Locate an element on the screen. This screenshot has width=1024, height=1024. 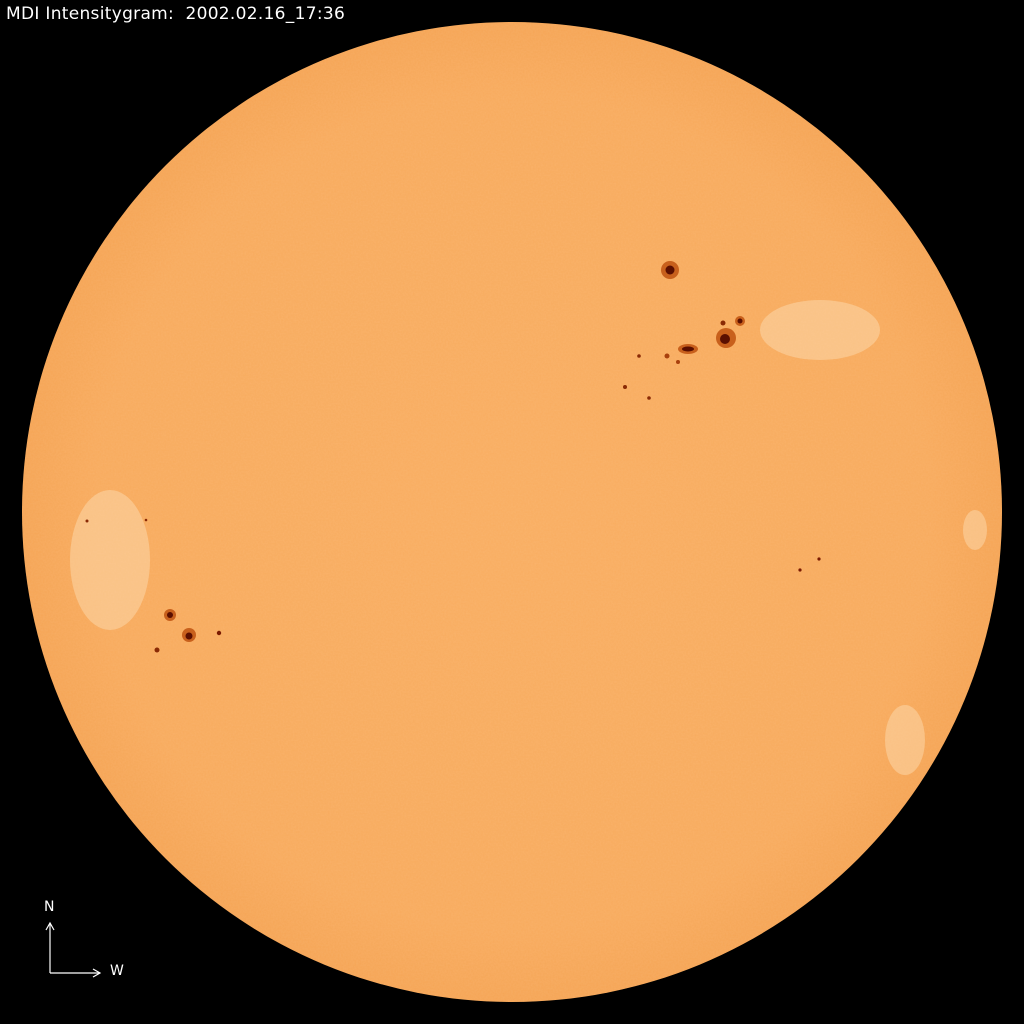
compass-north-label: N is located at coordinates (49, 907).